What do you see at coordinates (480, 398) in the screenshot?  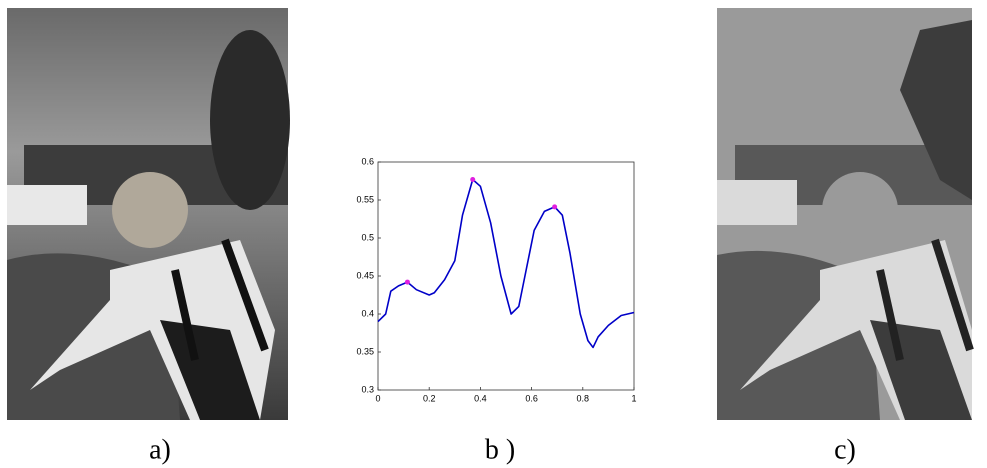 I see `x-tick-label: 0.4` at bounding box center [480, 398].